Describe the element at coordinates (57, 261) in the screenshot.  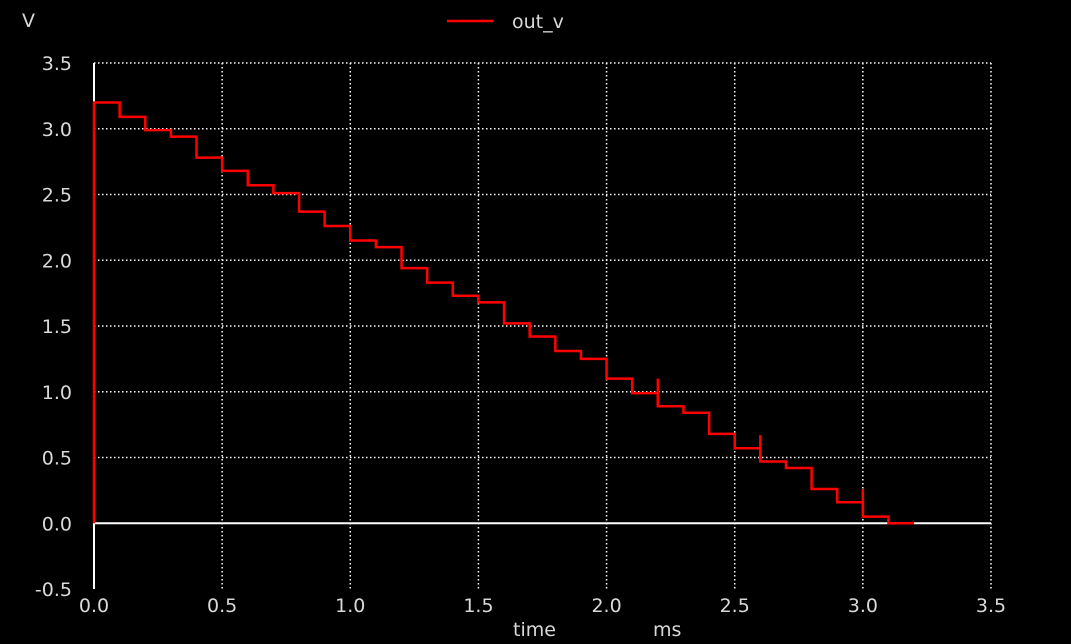
I see `y-tick-label: 2.0` at that location.